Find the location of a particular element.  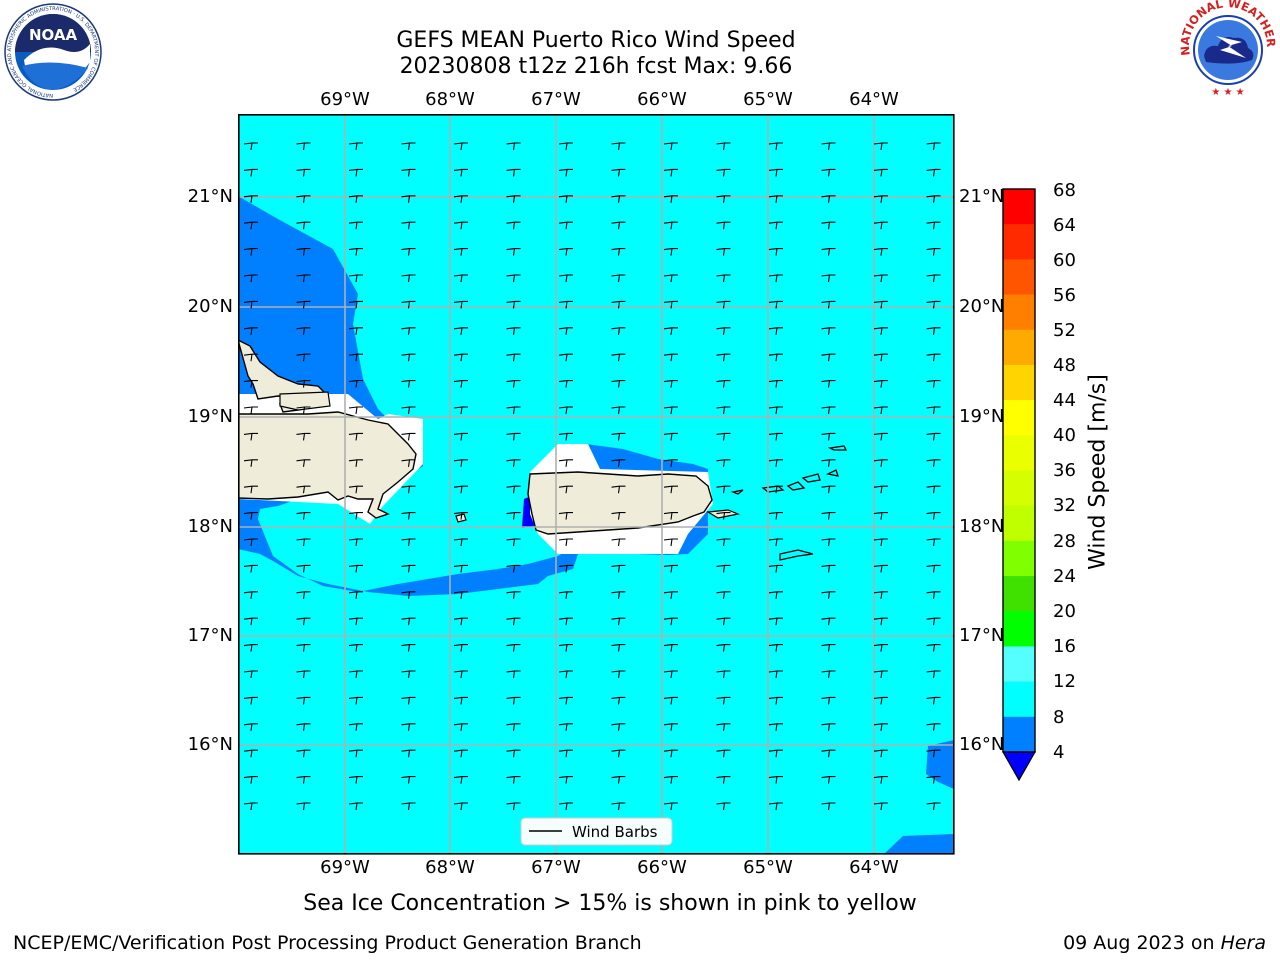

colorbar-tick: 36 is located at coordinates (1064, 470).